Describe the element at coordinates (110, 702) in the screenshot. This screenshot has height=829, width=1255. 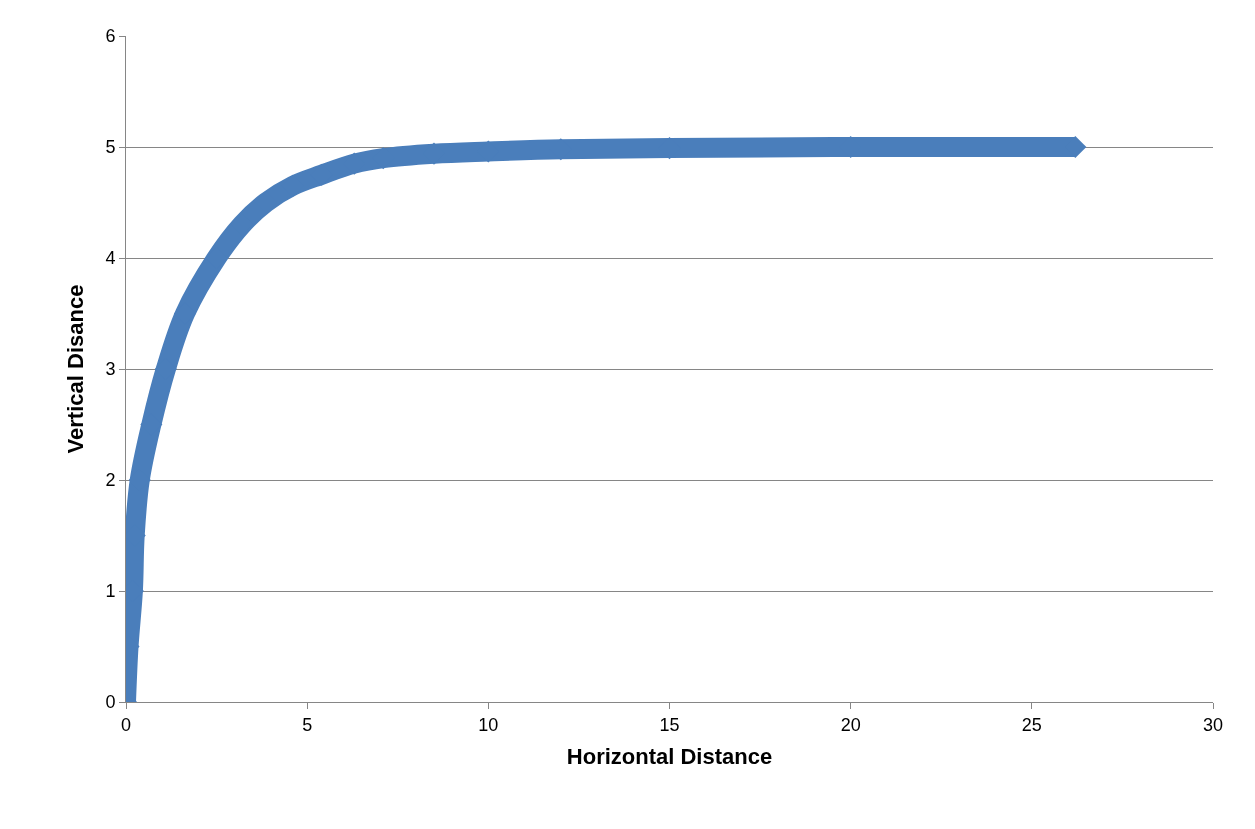
I see `y-tick-label: 0` at that location.